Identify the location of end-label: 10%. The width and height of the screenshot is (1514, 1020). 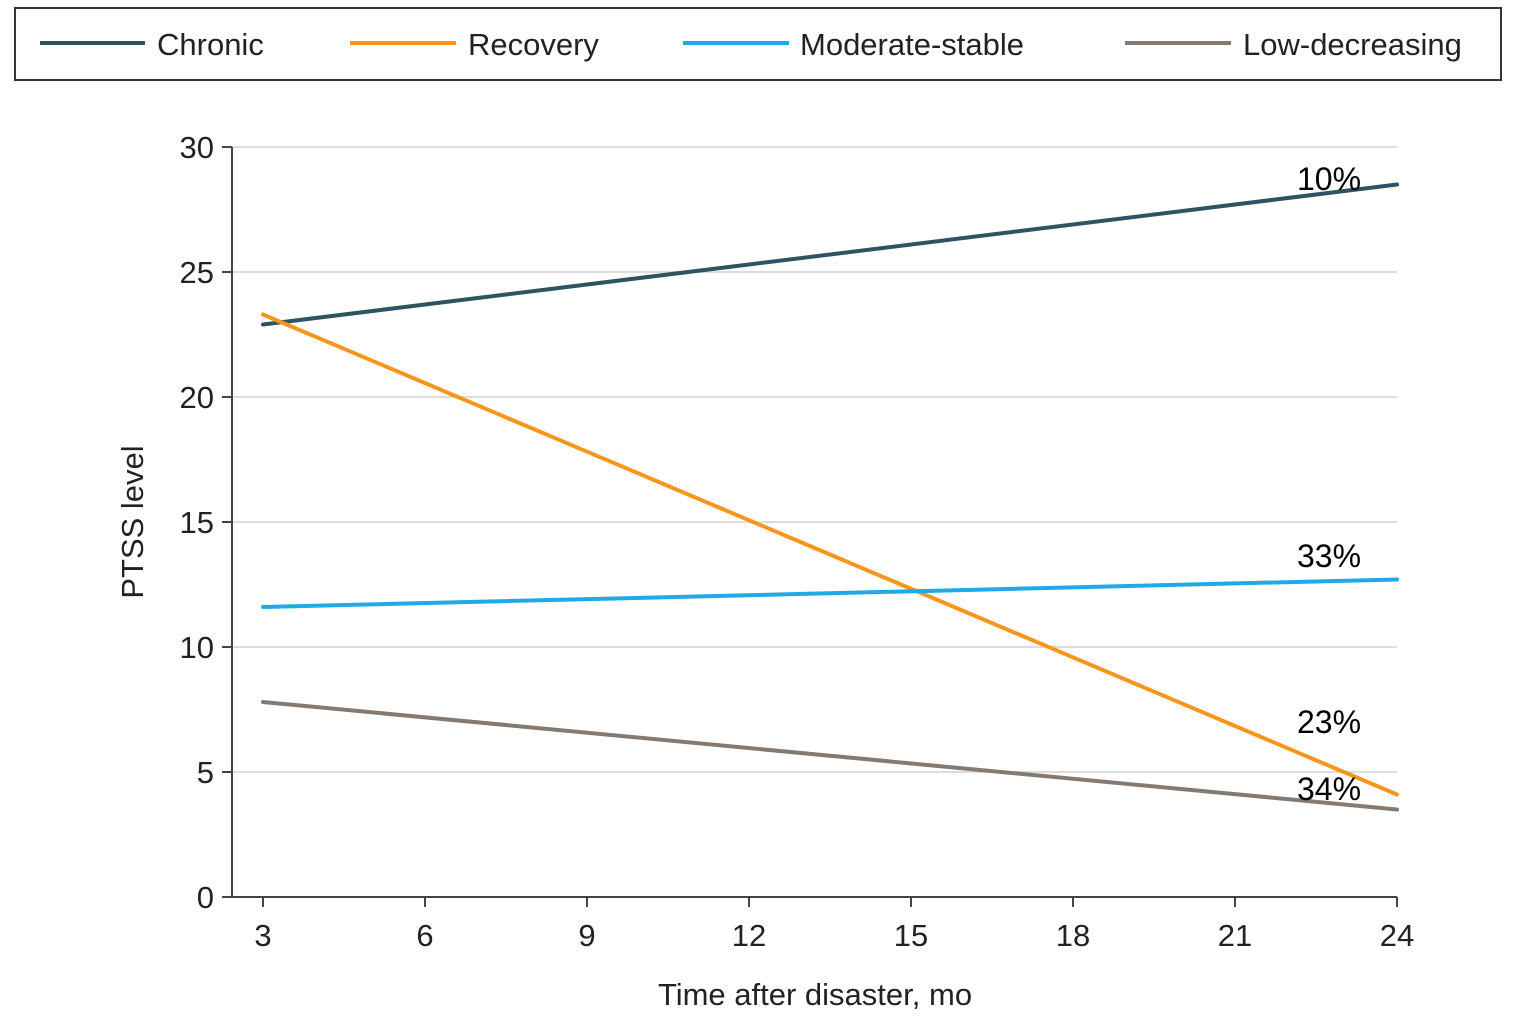
(1329, 179).